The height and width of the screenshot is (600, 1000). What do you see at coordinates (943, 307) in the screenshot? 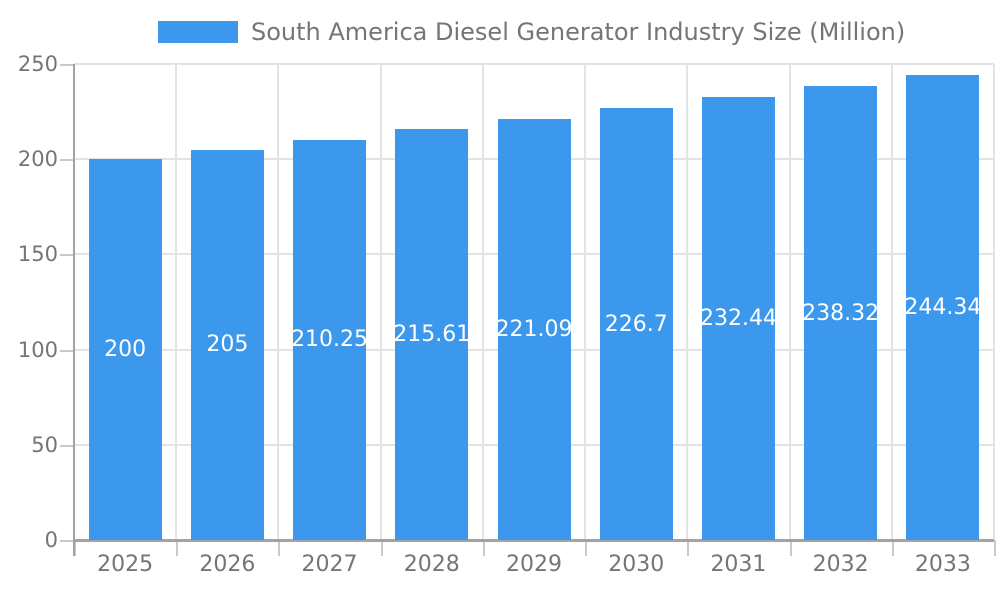
I see `bar-2033` at bounding box center [943, 307].